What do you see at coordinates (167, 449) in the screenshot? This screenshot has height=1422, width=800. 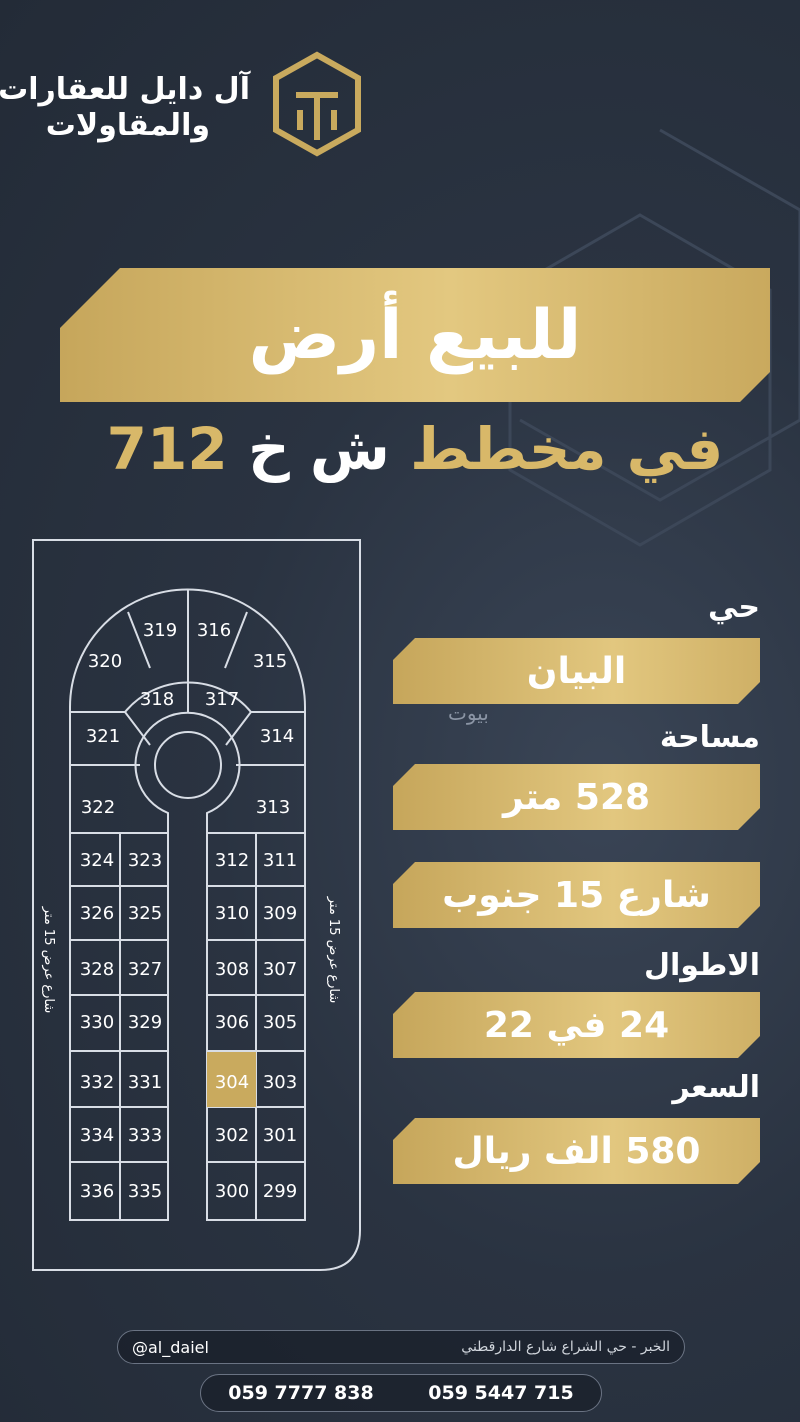 I see `subtitle-number: 712` at bounding box center [167, 449].